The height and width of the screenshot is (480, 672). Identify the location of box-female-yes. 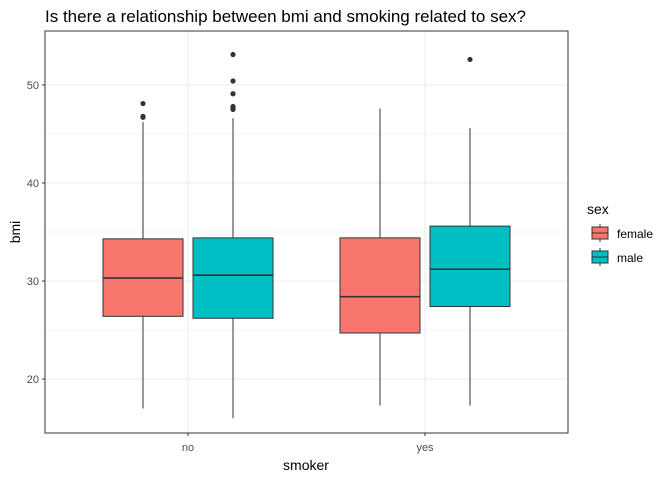
(380, 257).